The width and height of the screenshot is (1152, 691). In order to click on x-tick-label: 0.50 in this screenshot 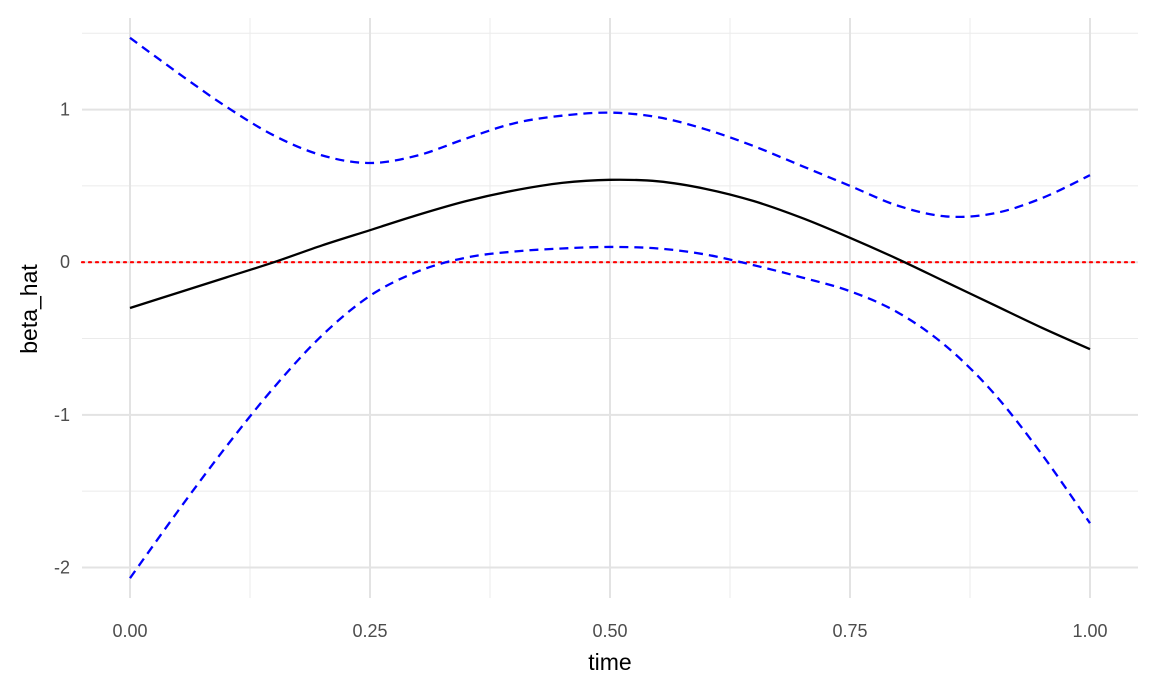, I will do `click(609, 631)`.